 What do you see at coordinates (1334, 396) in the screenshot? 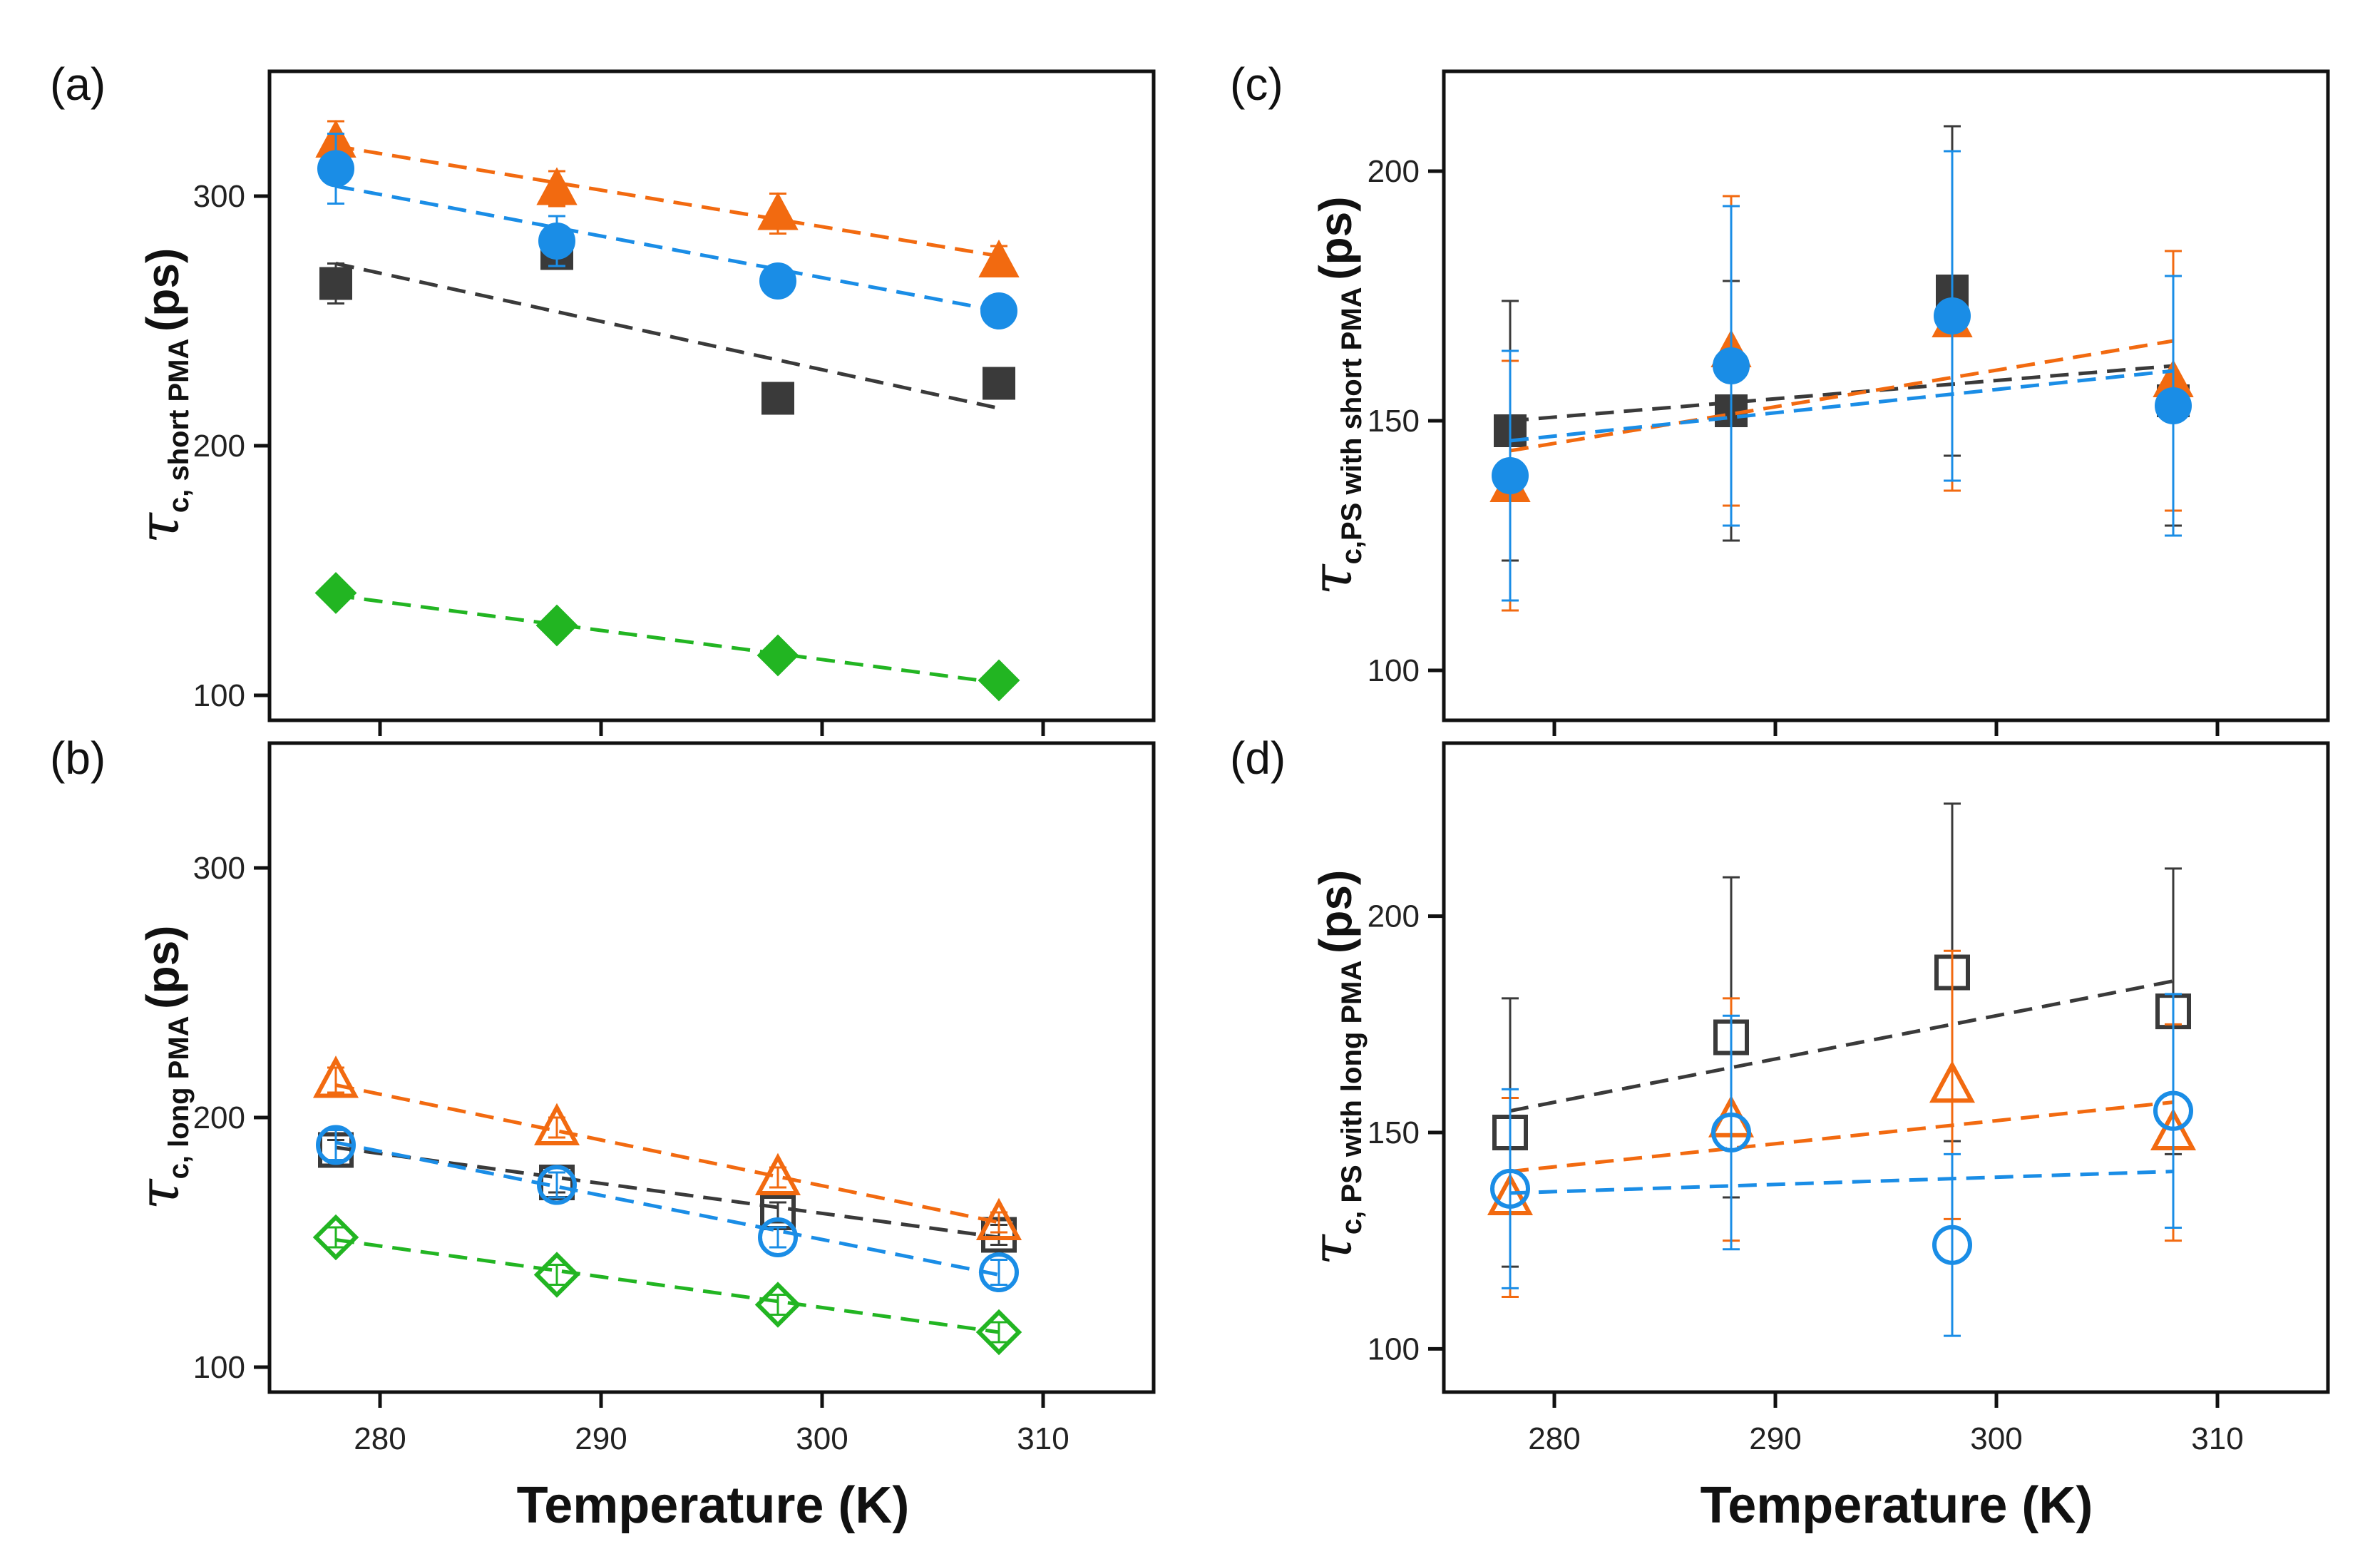
I see `y-axis-label: τc,PS with short PMA (ps)` at bounding box center [1334, 396].